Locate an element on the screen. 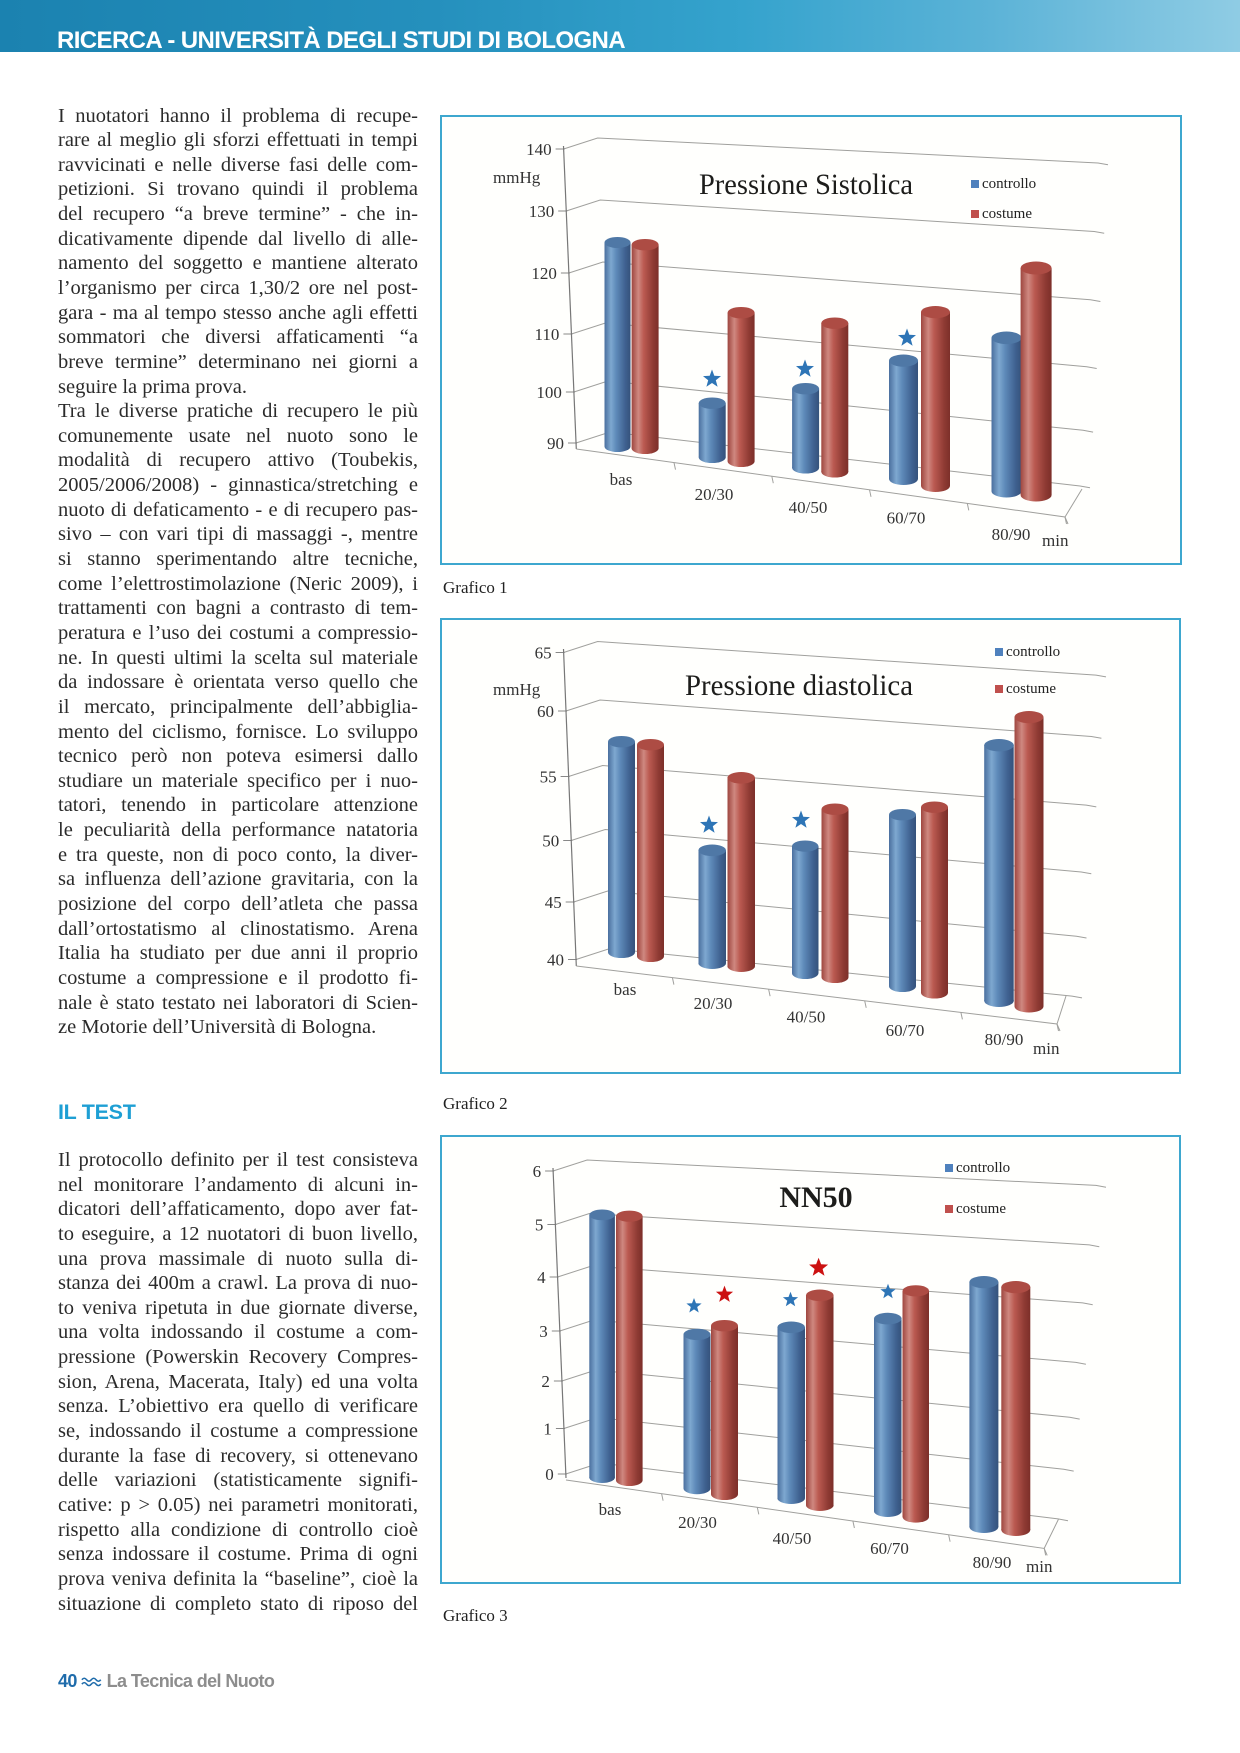 The image size is (1240, 1753). svg-text: 6 is located at coordinates (537, 1171).